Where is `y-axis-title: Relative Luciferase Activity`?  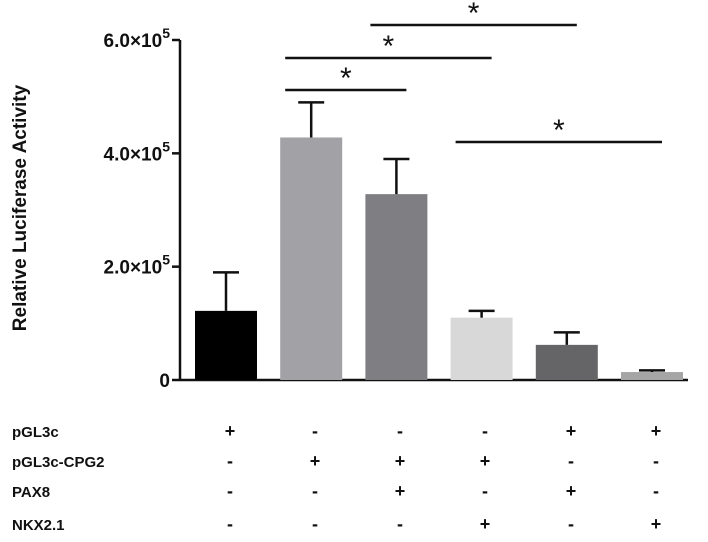 y-axis-title: Relative Luciferase Activity is located at coordinates (20, 207).